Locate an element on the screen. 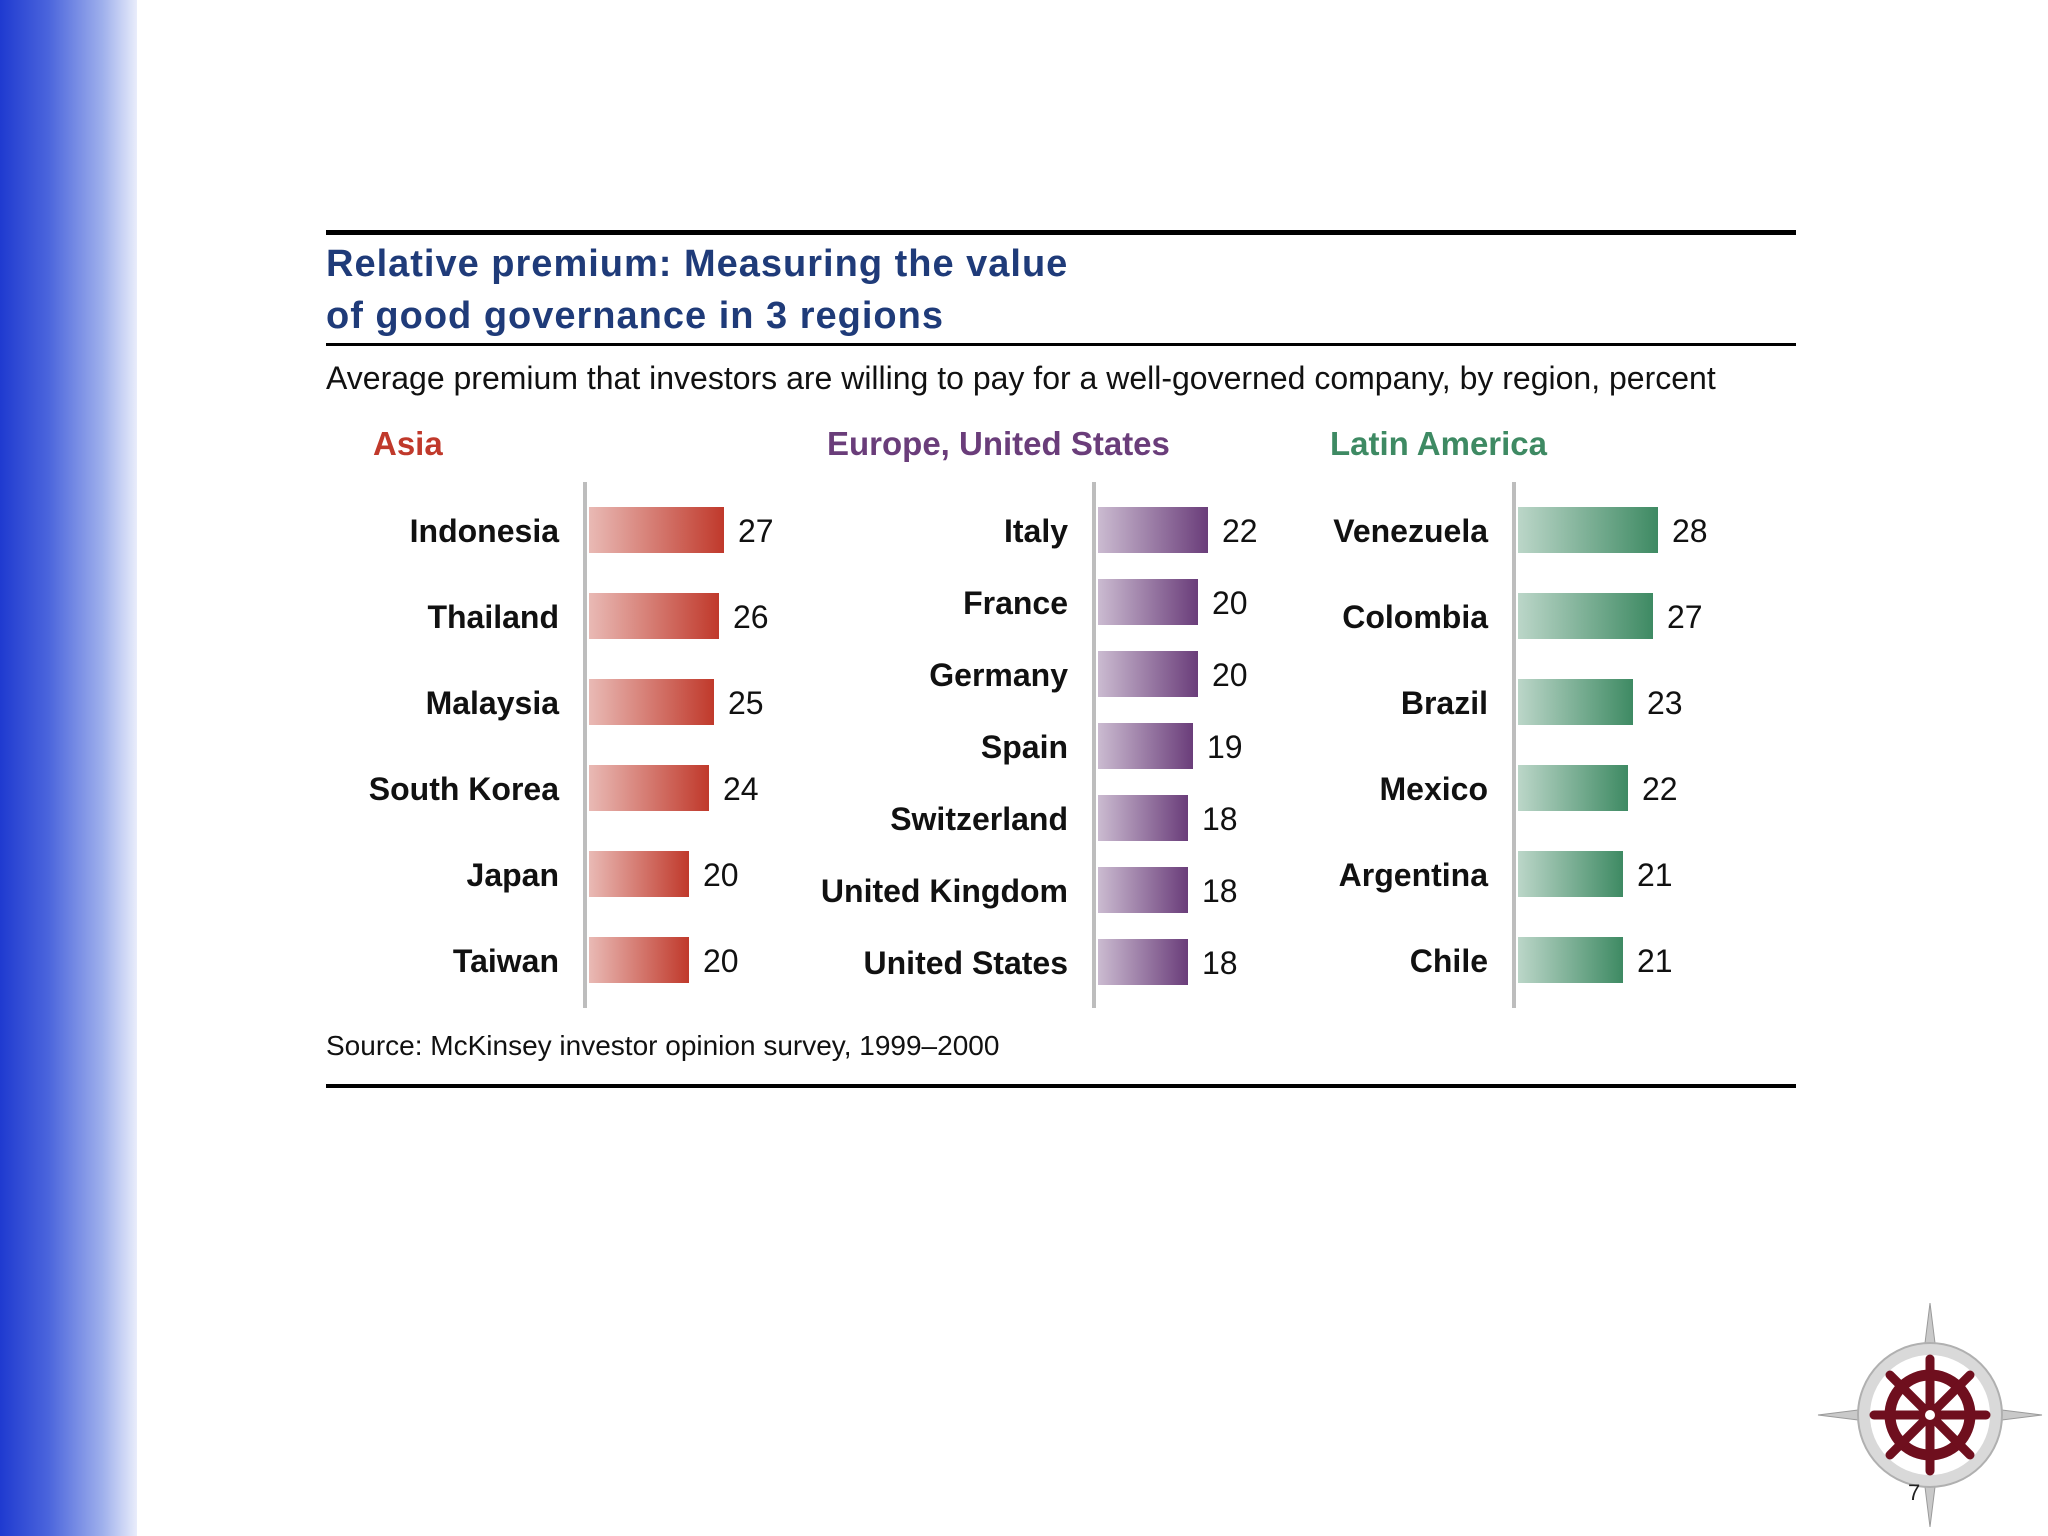  value-label-mexico: 22 is located at coordinates (1660, 789).